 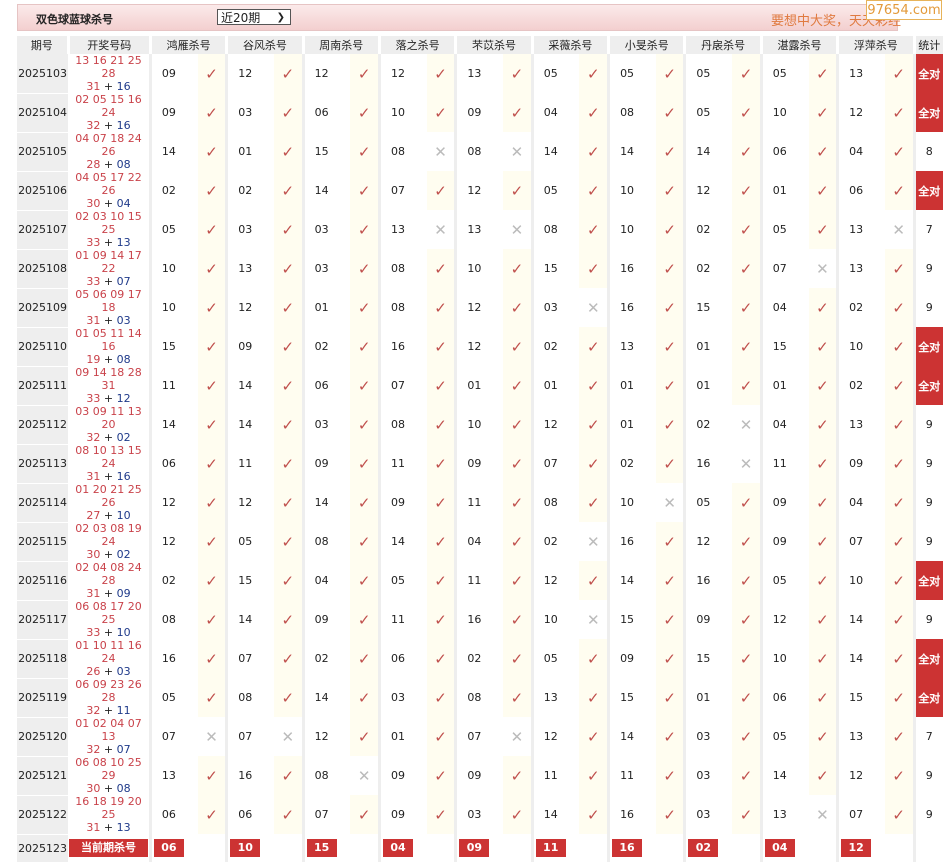 I want to click on kill-number: 06, so click(x=173, y=814).